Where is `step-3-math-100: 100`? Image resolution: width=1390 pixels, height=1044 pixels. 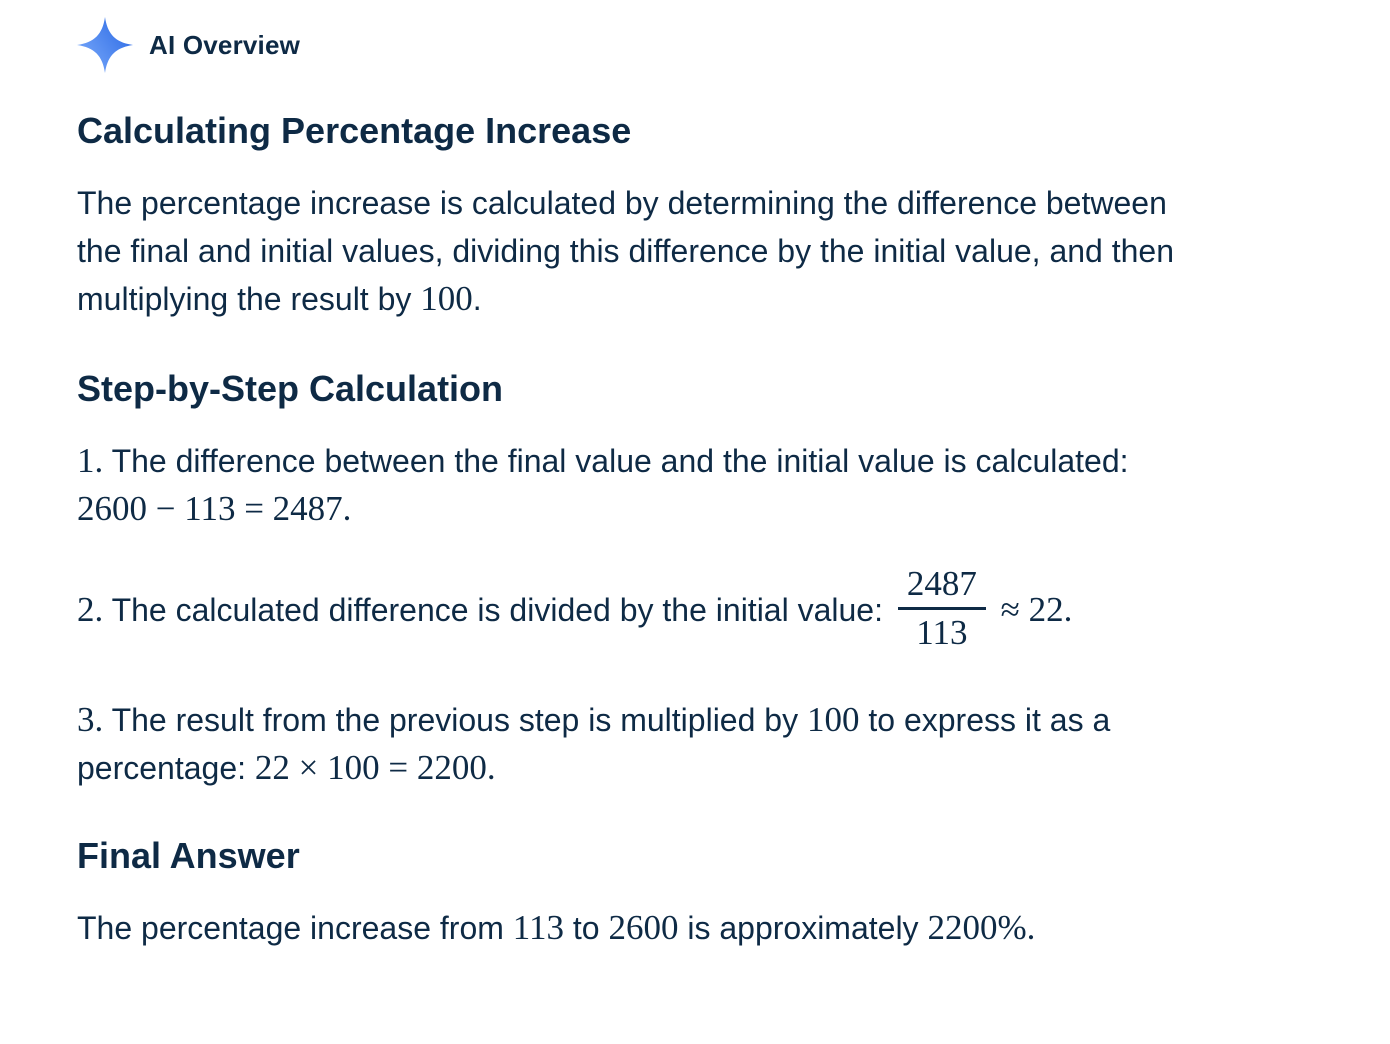 step-3-math-100: 100 is located at coordinates (833, 719).